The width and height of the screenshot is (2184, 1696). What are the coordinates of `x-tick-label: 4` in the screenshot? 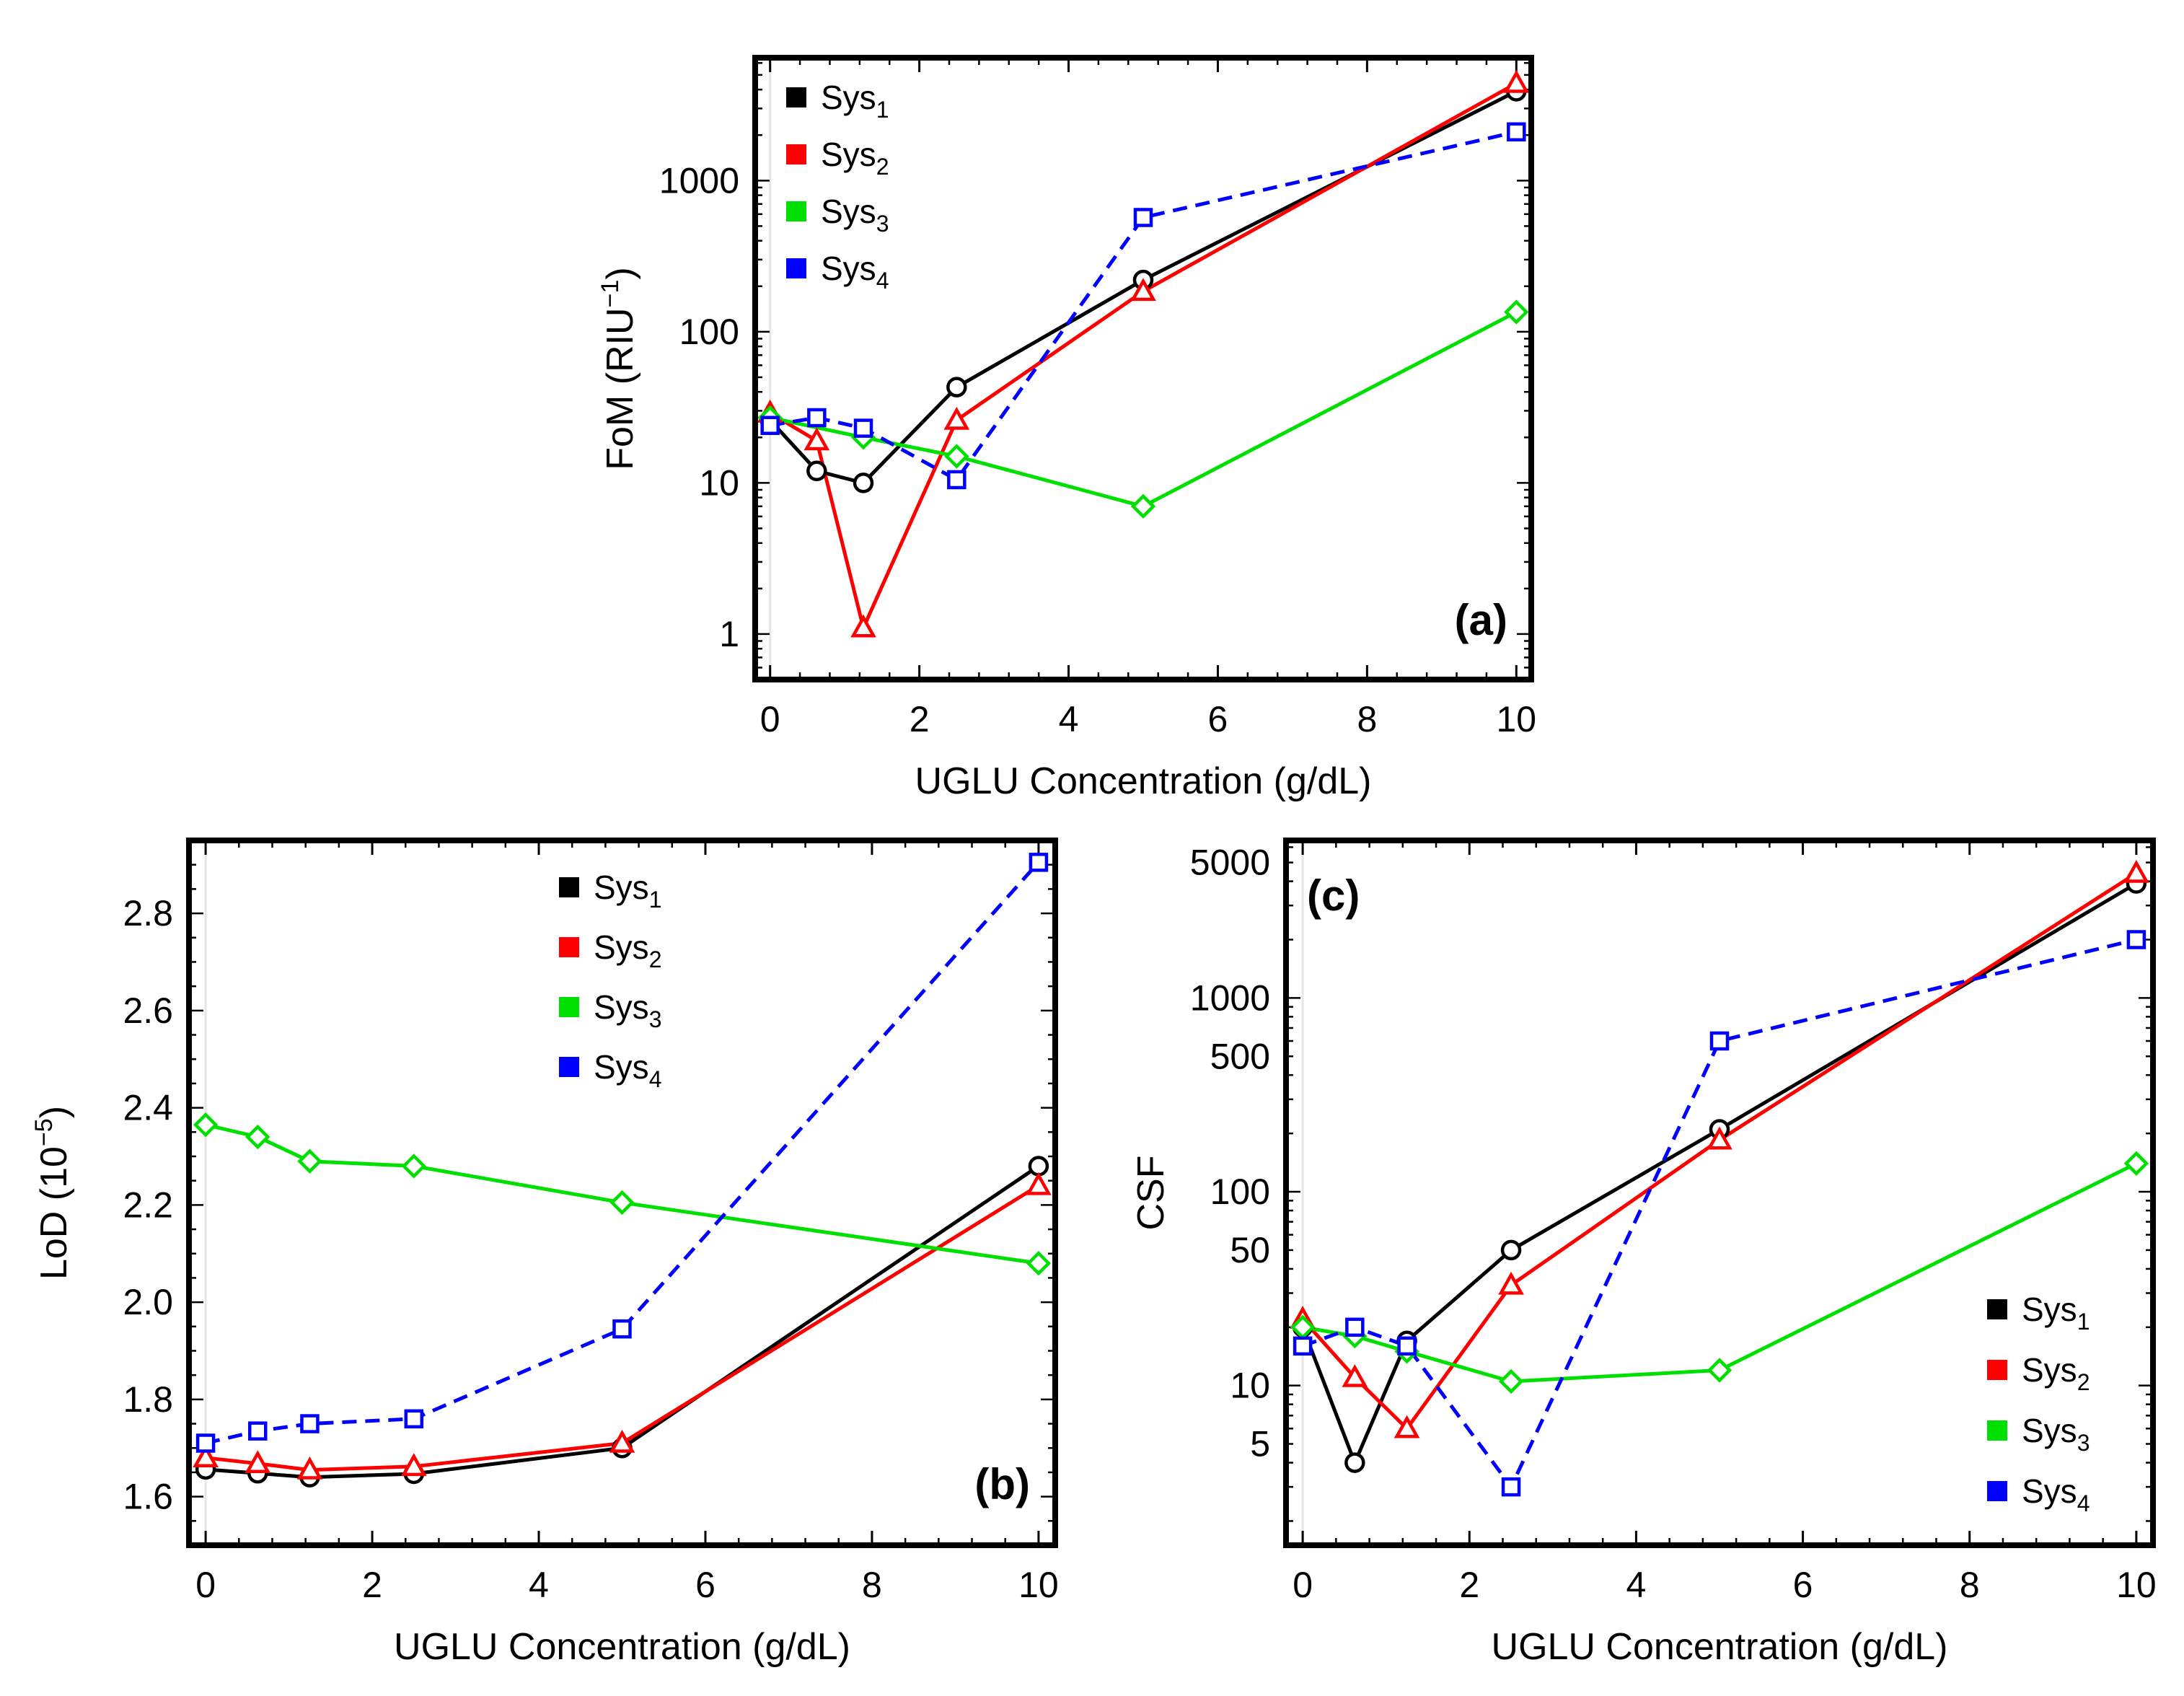 It's located at (539, 1585).